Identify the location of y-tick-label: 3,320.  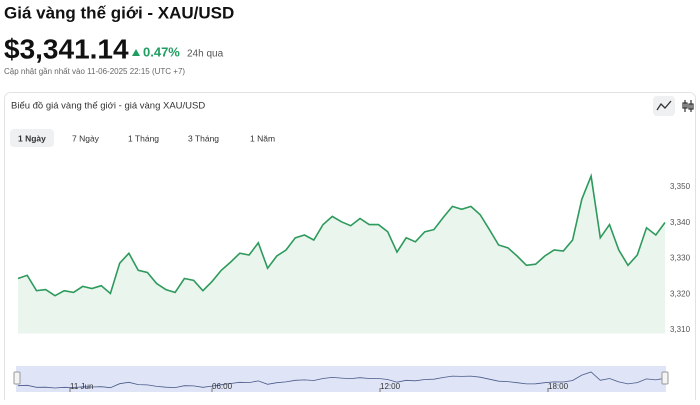
(680, 293).